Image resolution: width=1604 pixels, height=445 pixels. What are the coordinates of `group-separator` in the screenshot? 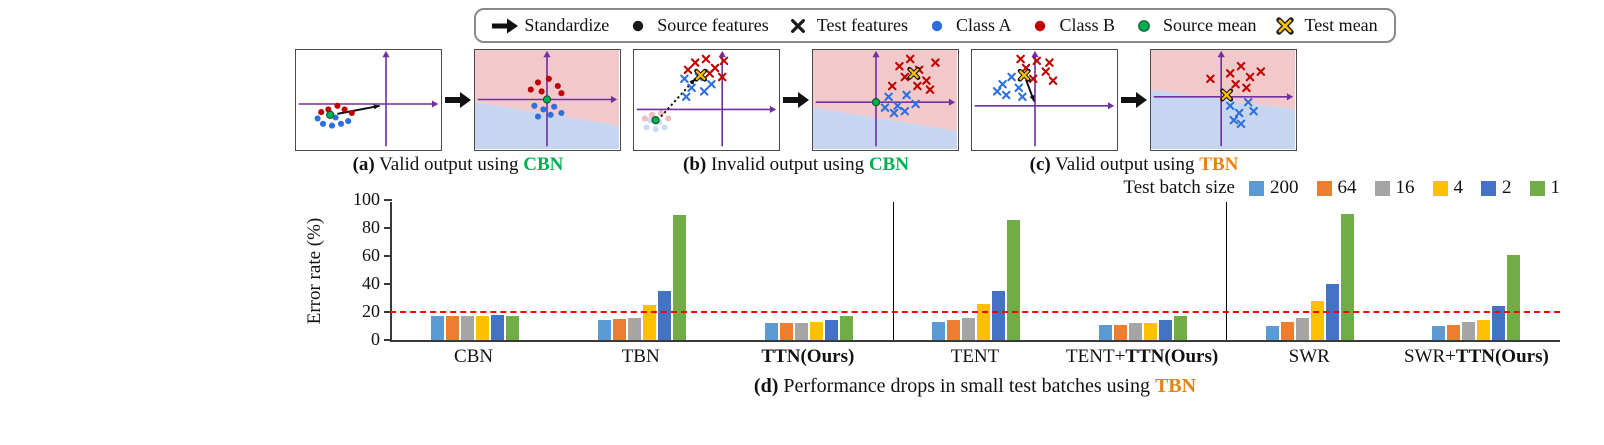 It's located at (1227, 271).